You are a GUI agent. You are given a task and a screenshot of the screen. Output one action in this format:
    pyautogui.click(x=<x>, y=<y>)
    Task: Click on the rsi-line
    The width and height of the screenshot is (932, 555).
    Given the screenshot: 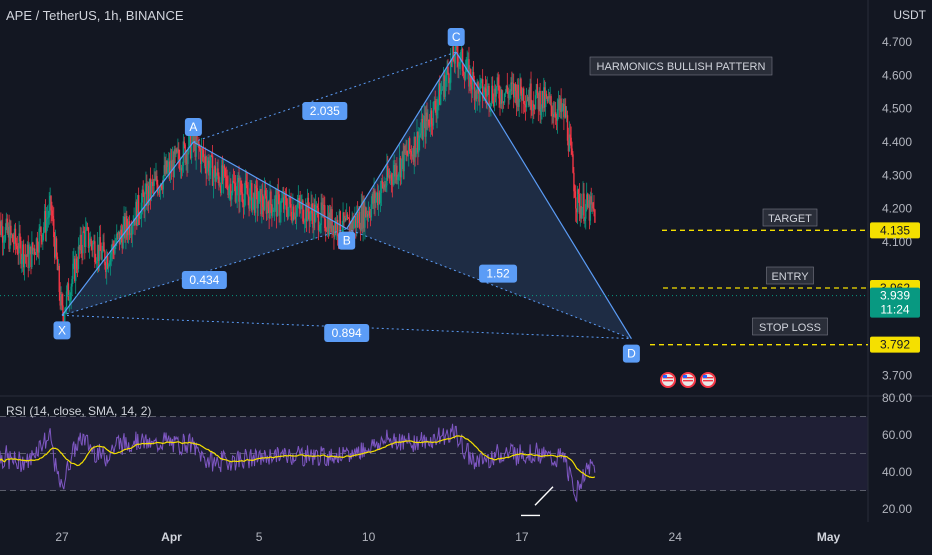 What is the action you would take?
    pyautogui.click(x=298, y=463)
    